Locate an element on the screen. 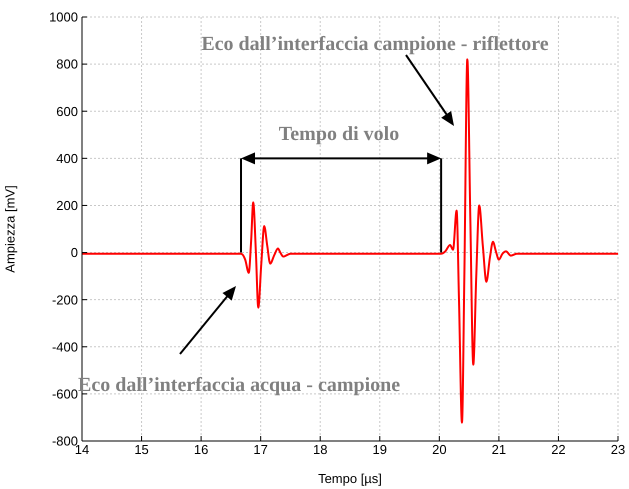  y-tick-label: 400 is located at coordinates (67, 158).